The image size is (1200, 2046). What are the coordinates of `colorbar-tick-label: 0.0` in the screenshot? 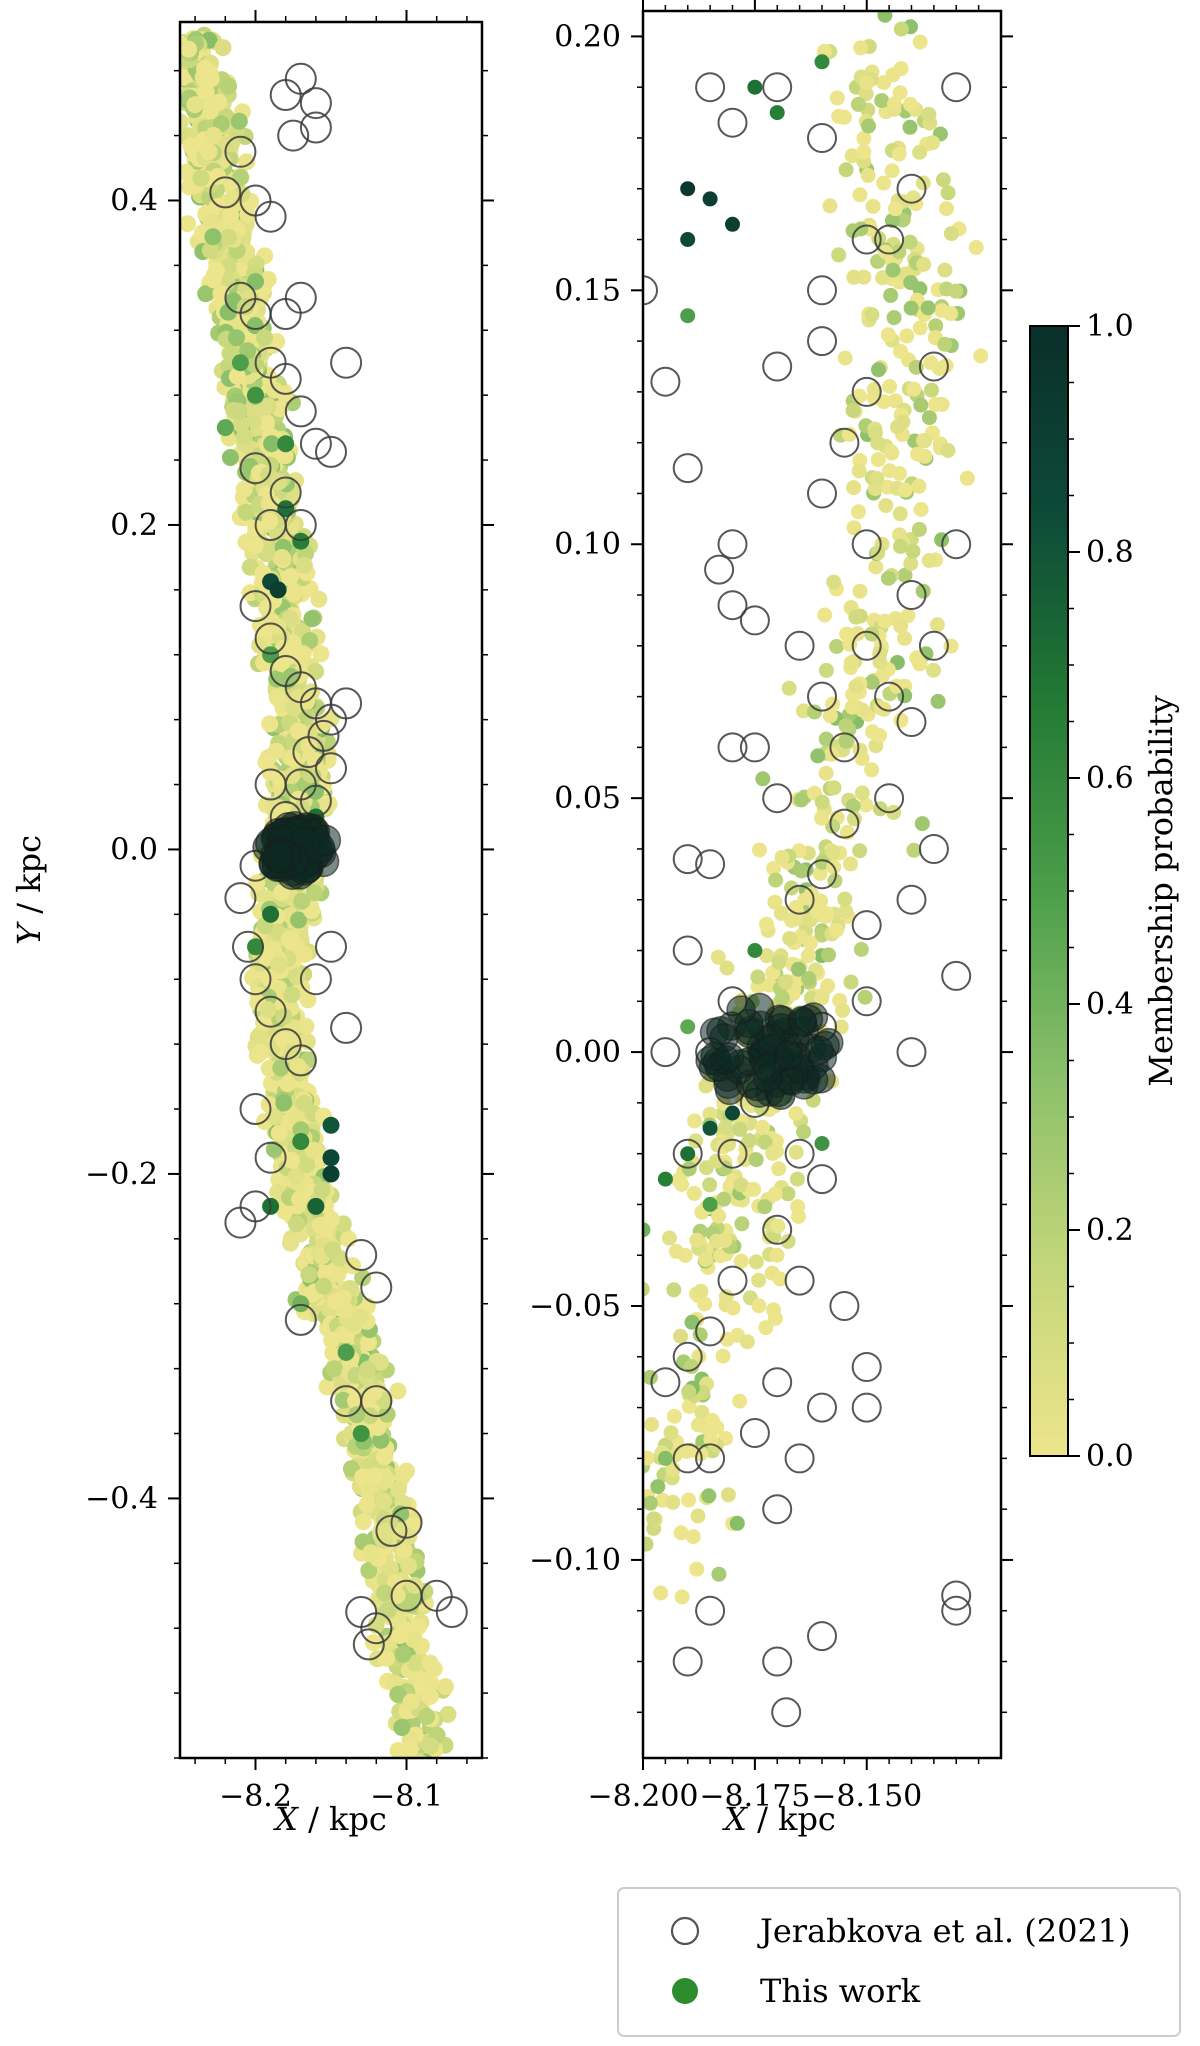 It's located at (1110, 1456).